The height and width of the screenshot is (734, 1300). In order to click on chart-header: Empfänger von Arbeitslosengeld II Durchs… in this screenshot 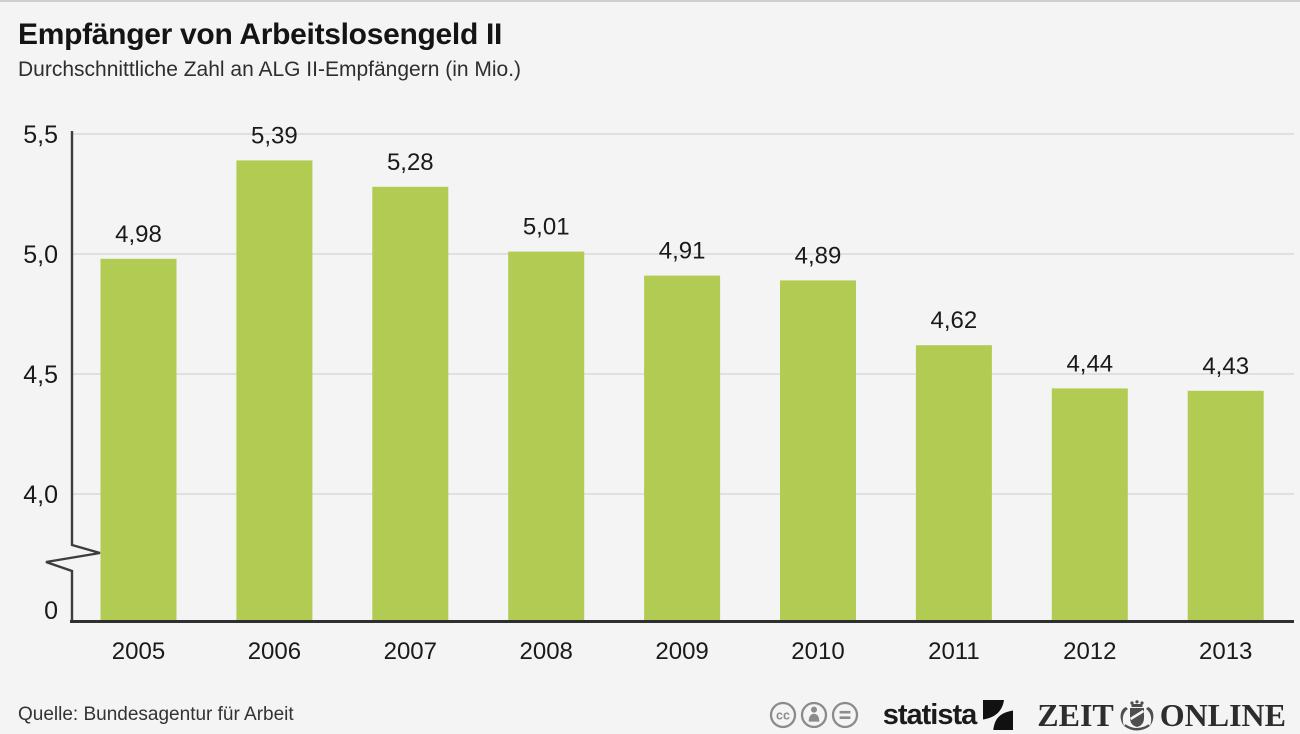, I will do `click(269, 50)`.